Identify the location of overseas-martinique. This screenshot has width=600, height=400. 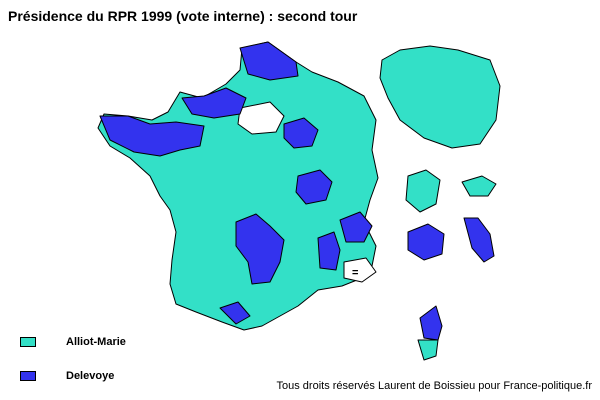
(423, 191).